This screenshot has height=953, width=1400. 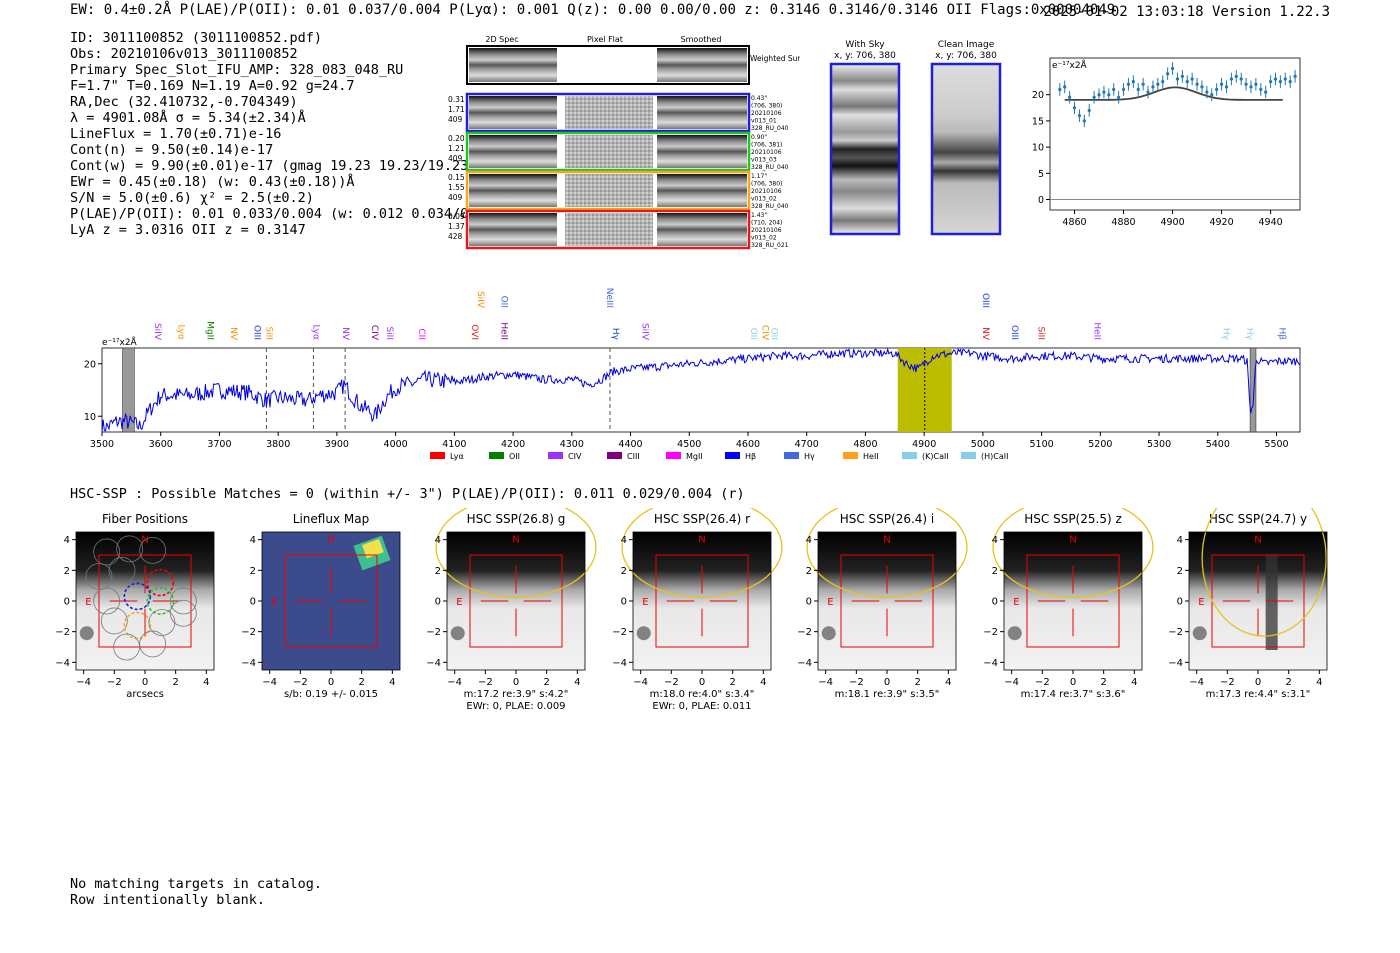 What do you see at coordinates (456, 148) in the screenshot?
I see `cutout-left-stat: 1.21` at bounding box center [456, 148].